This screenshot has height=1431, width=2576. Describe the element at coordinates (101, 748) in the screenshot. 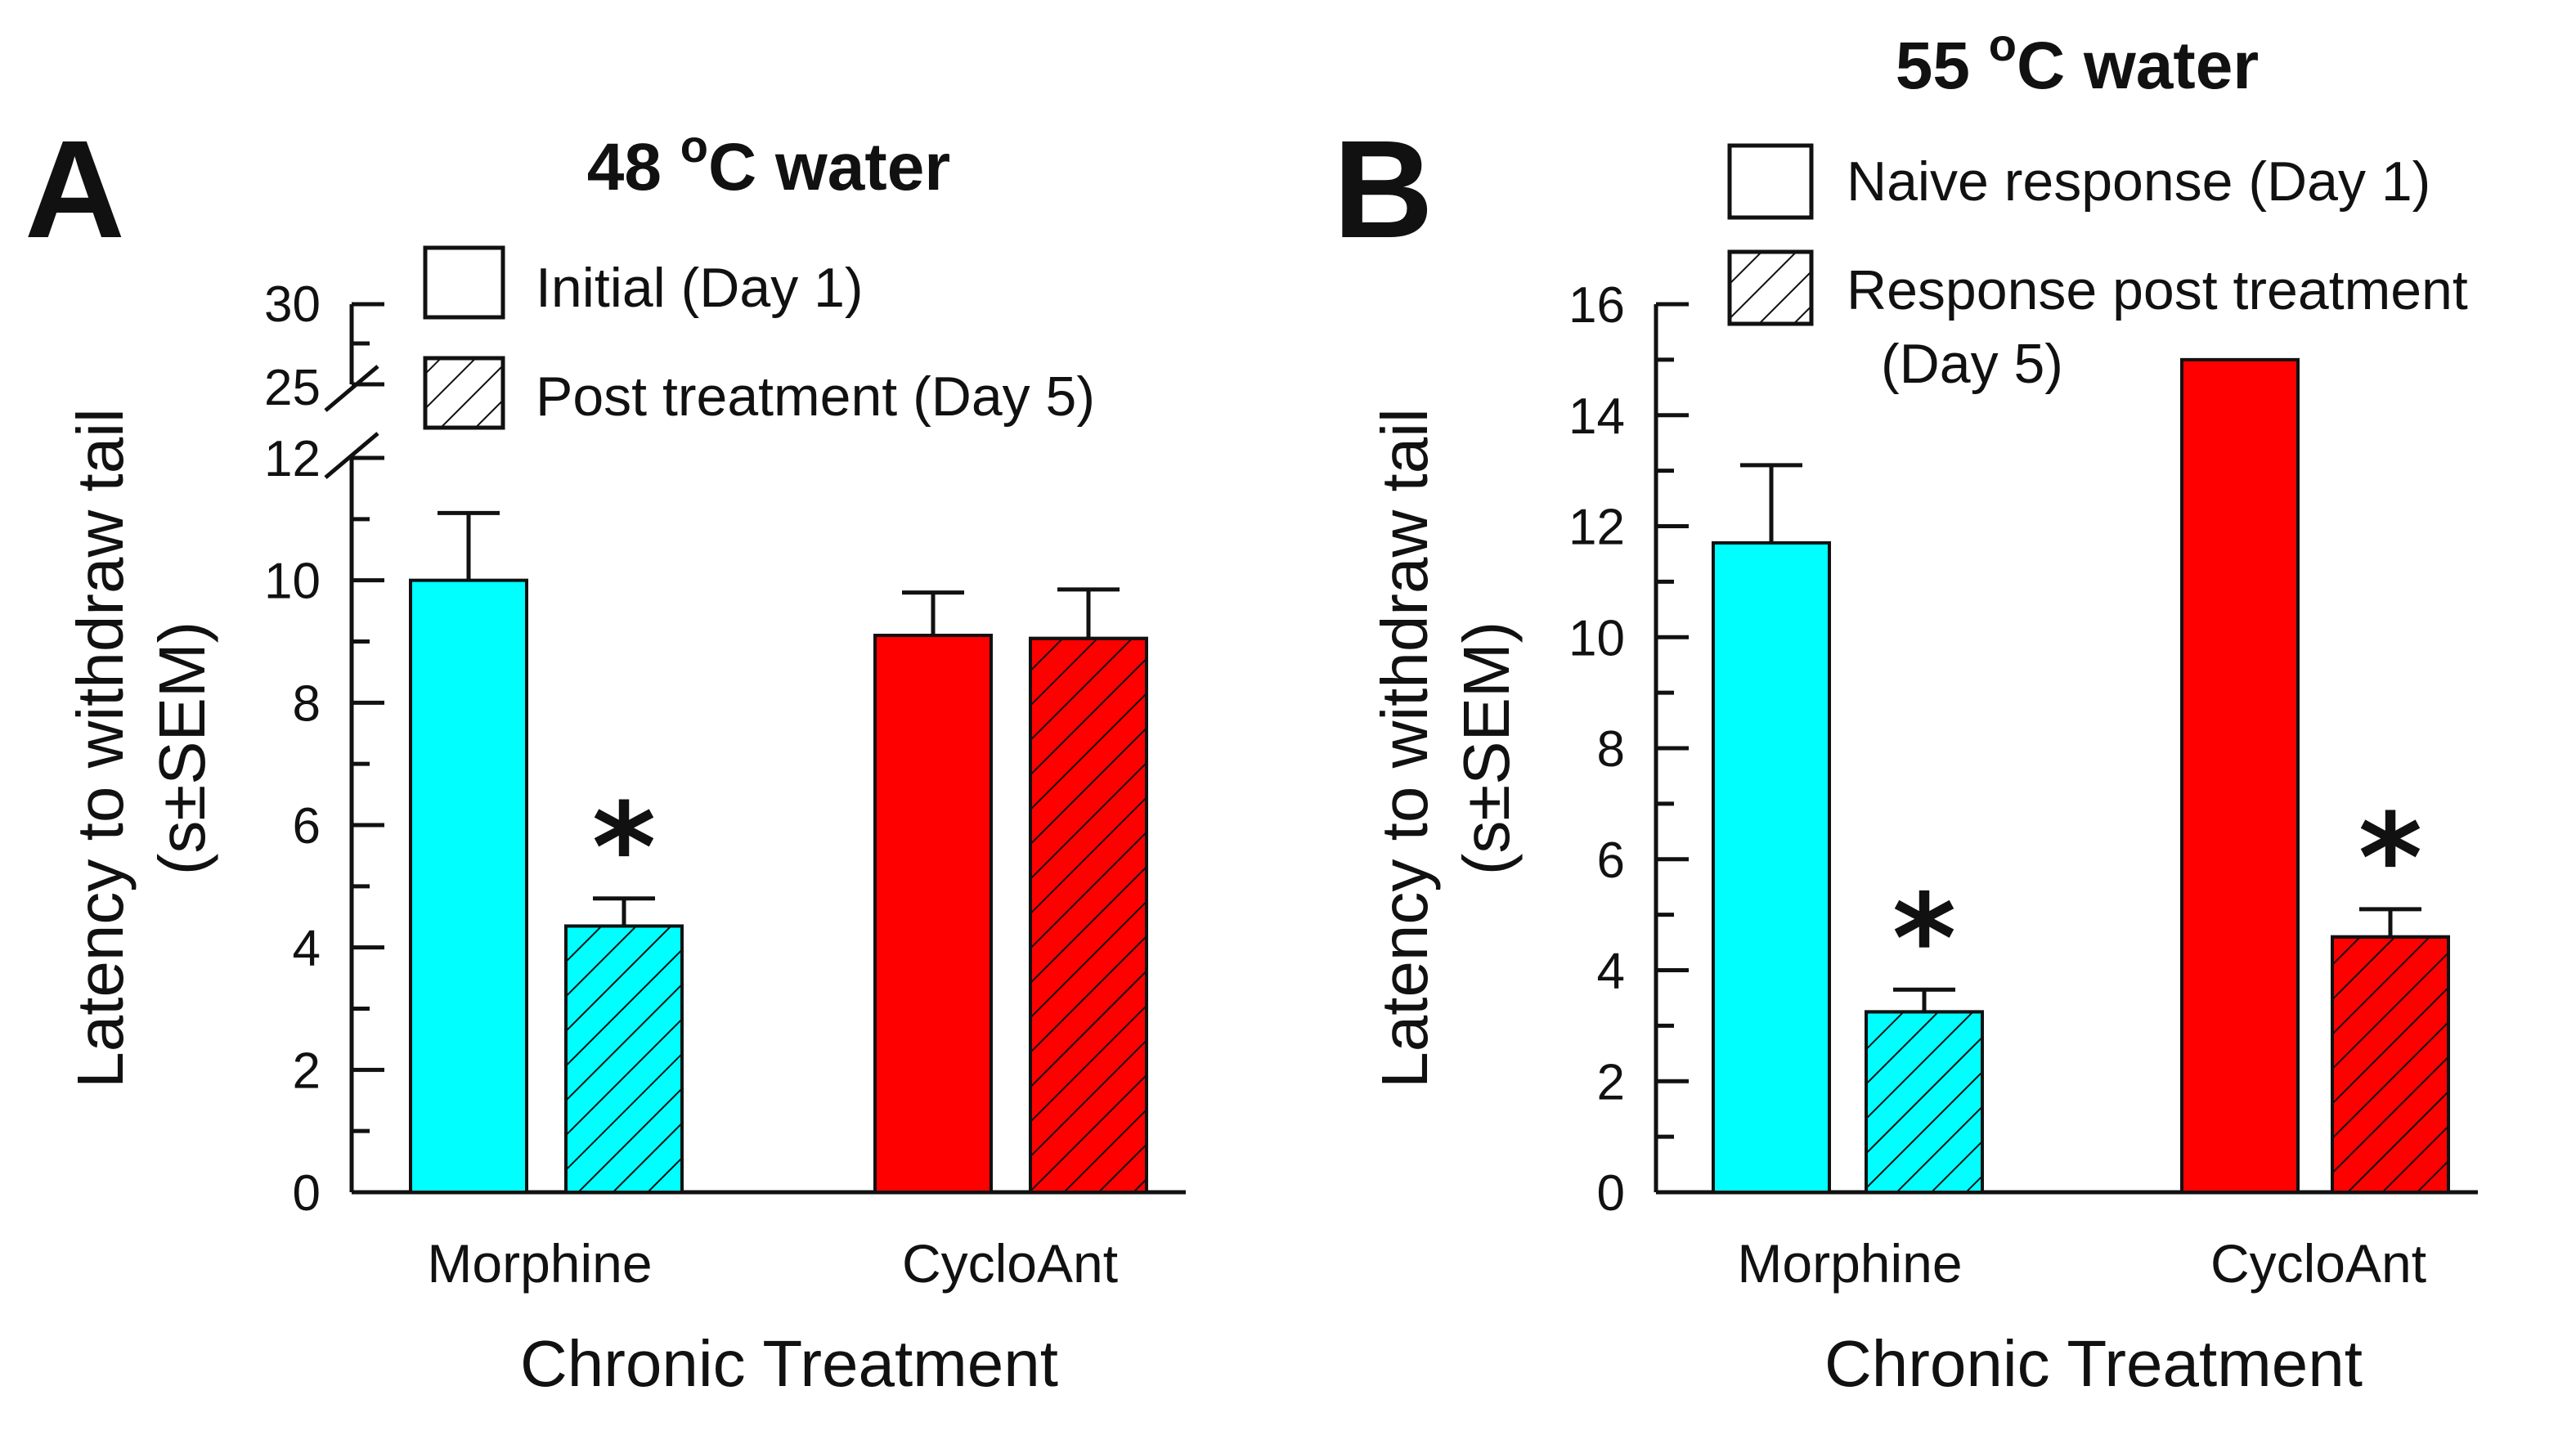

I see `y-axis-title-a: Latency to withdraw tail` at that location.